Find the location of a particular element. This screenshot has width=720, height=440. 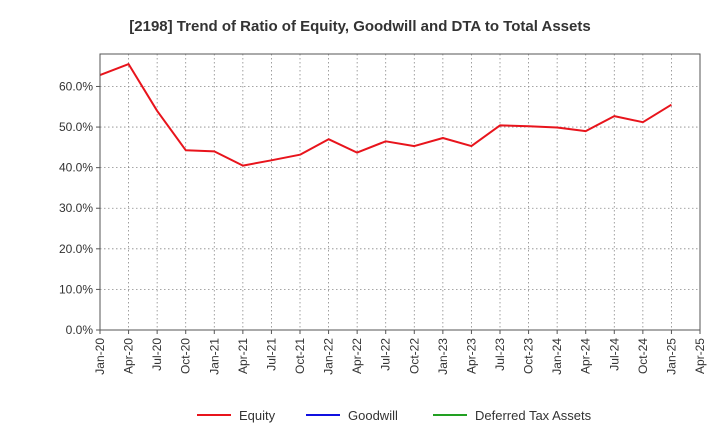

y-axis-ticks: 0.0% 10.0% 20.0% 30.0% 40.0% 50.0% 60.0% is located at coordinates (79, 208).